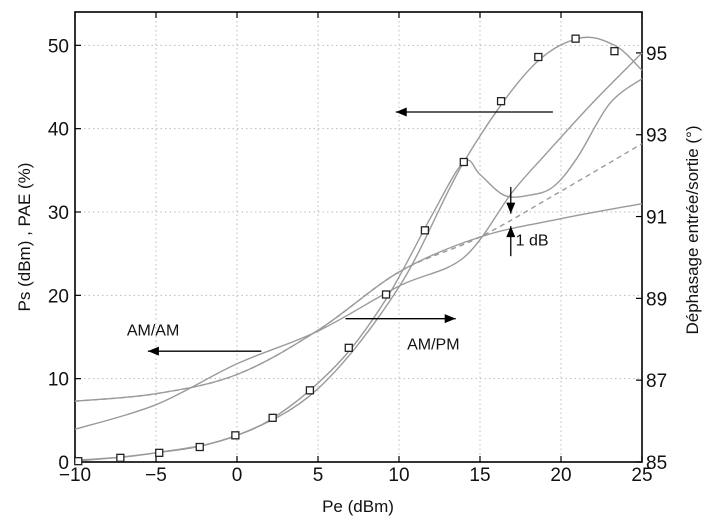 This screenshot has width=708, height=517. Describe the element at coordinates (656, 299) in the screenshot. I see `y2-tick-label: 89` at that location.